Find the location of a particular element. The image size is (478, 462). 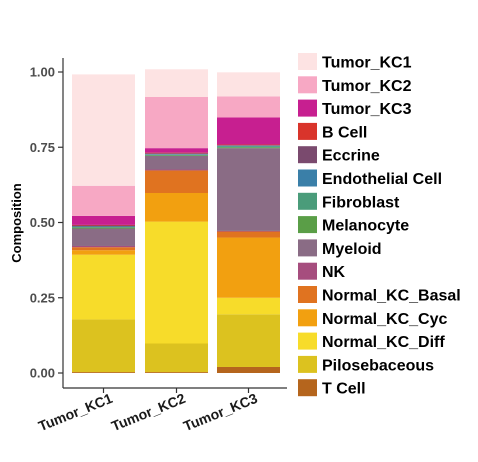

bar-segment-tumor-kc2-endothelial-cell is located at coordinates (176, 154).